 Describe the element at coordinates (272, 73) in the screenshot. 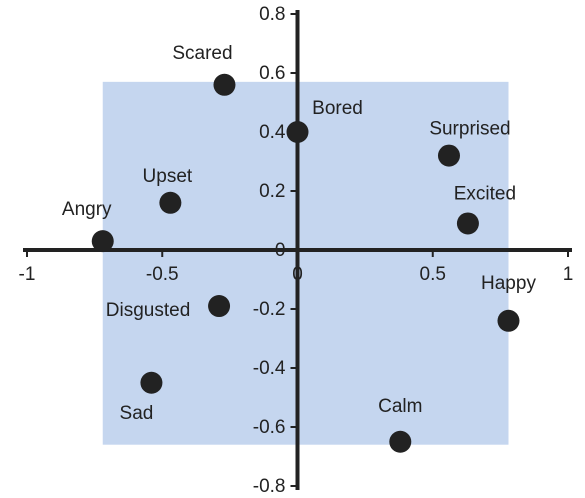

I see `y-tick-label: 0.6` at that location.